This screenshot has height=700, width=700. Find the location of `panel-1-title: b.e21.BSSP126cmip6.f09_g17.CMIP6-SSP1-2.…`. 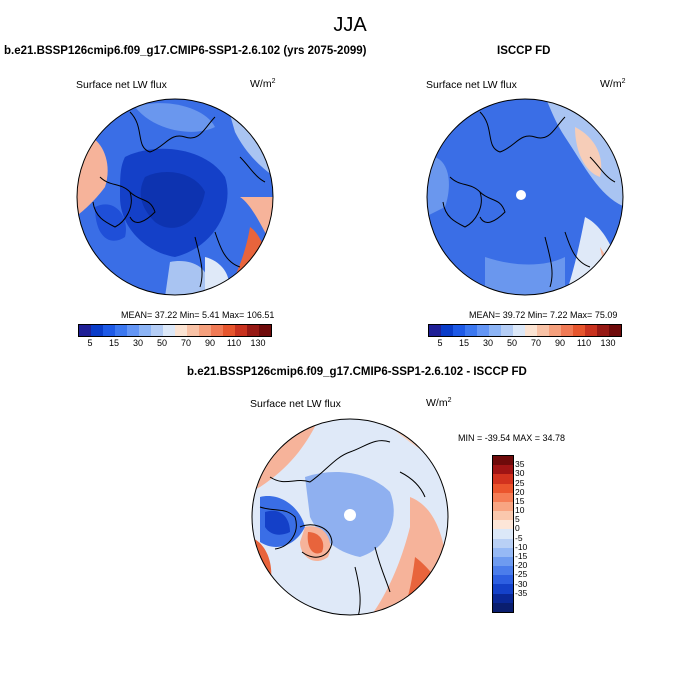

panel-1-title: b.e21.BSSP126cmip6.f09_g17.CMIP6-SSP1-2.… is located at coordinates (185, 51).